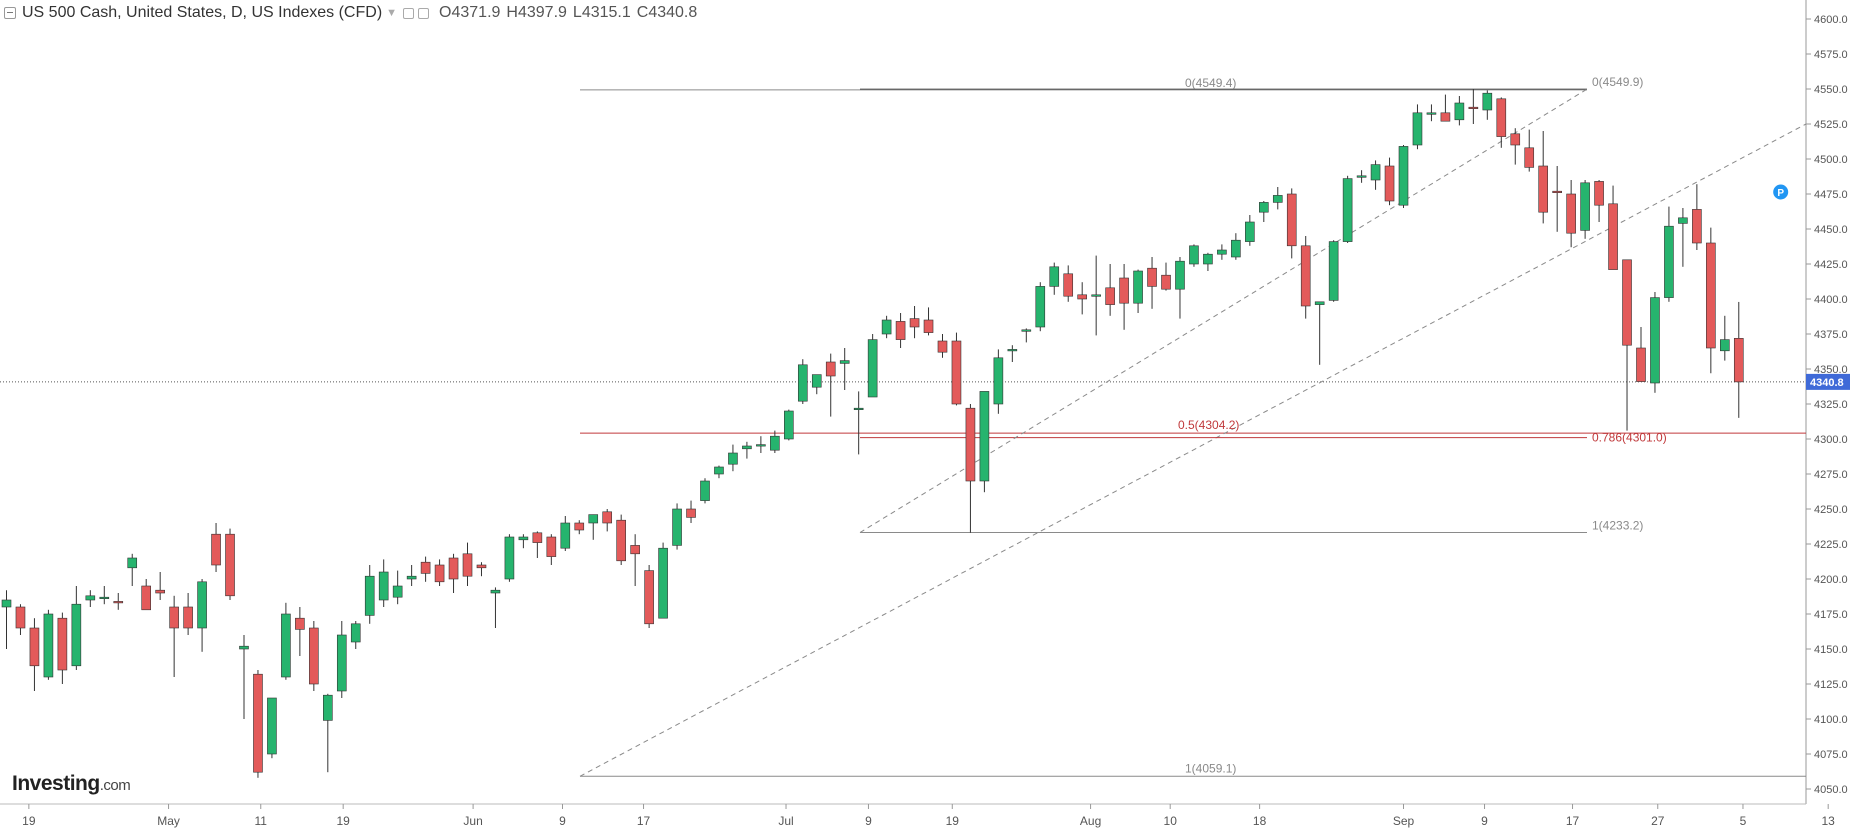 Image resolution: width=1856 pixels, height=828 pixels. What do you see at coordinates (1831, 685) in the screenshot?
I see `price-tick-label: 4125.0` at bounding box center [1831, 685].